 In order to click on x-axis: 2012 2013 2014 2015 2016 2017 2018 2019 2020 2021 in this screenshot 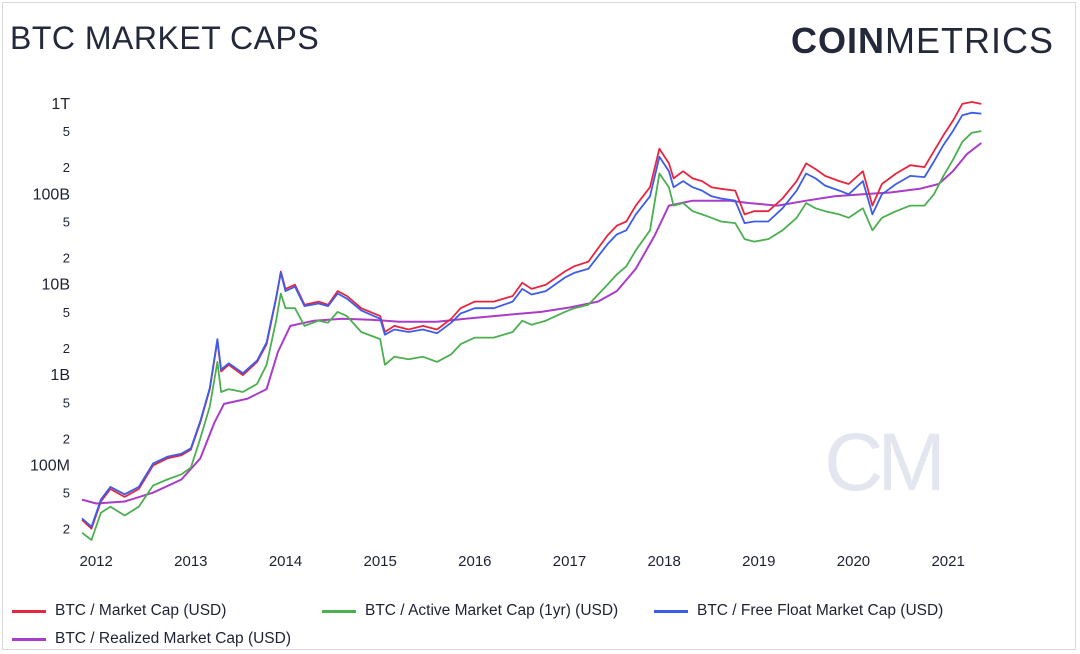, I will do `click(522, 561)`.